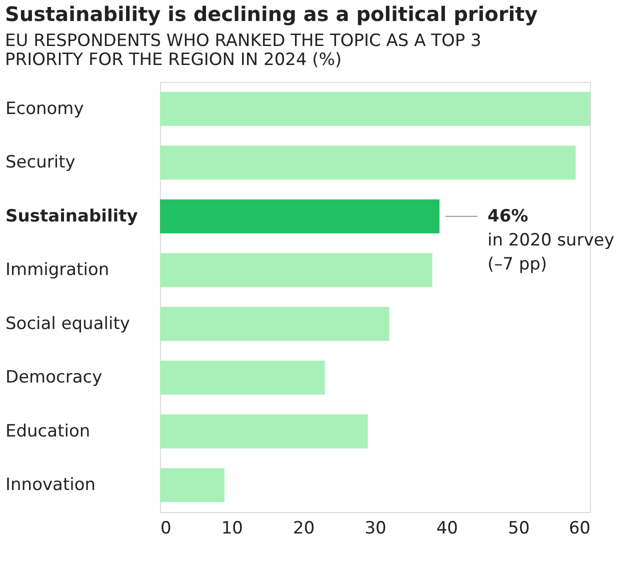 The height and width of the screenshot is (566, 636). What do you see at coordinates (166, 528) in the screenshot?
I see `x-tick-label: 0` at bounding box center [166, 528].